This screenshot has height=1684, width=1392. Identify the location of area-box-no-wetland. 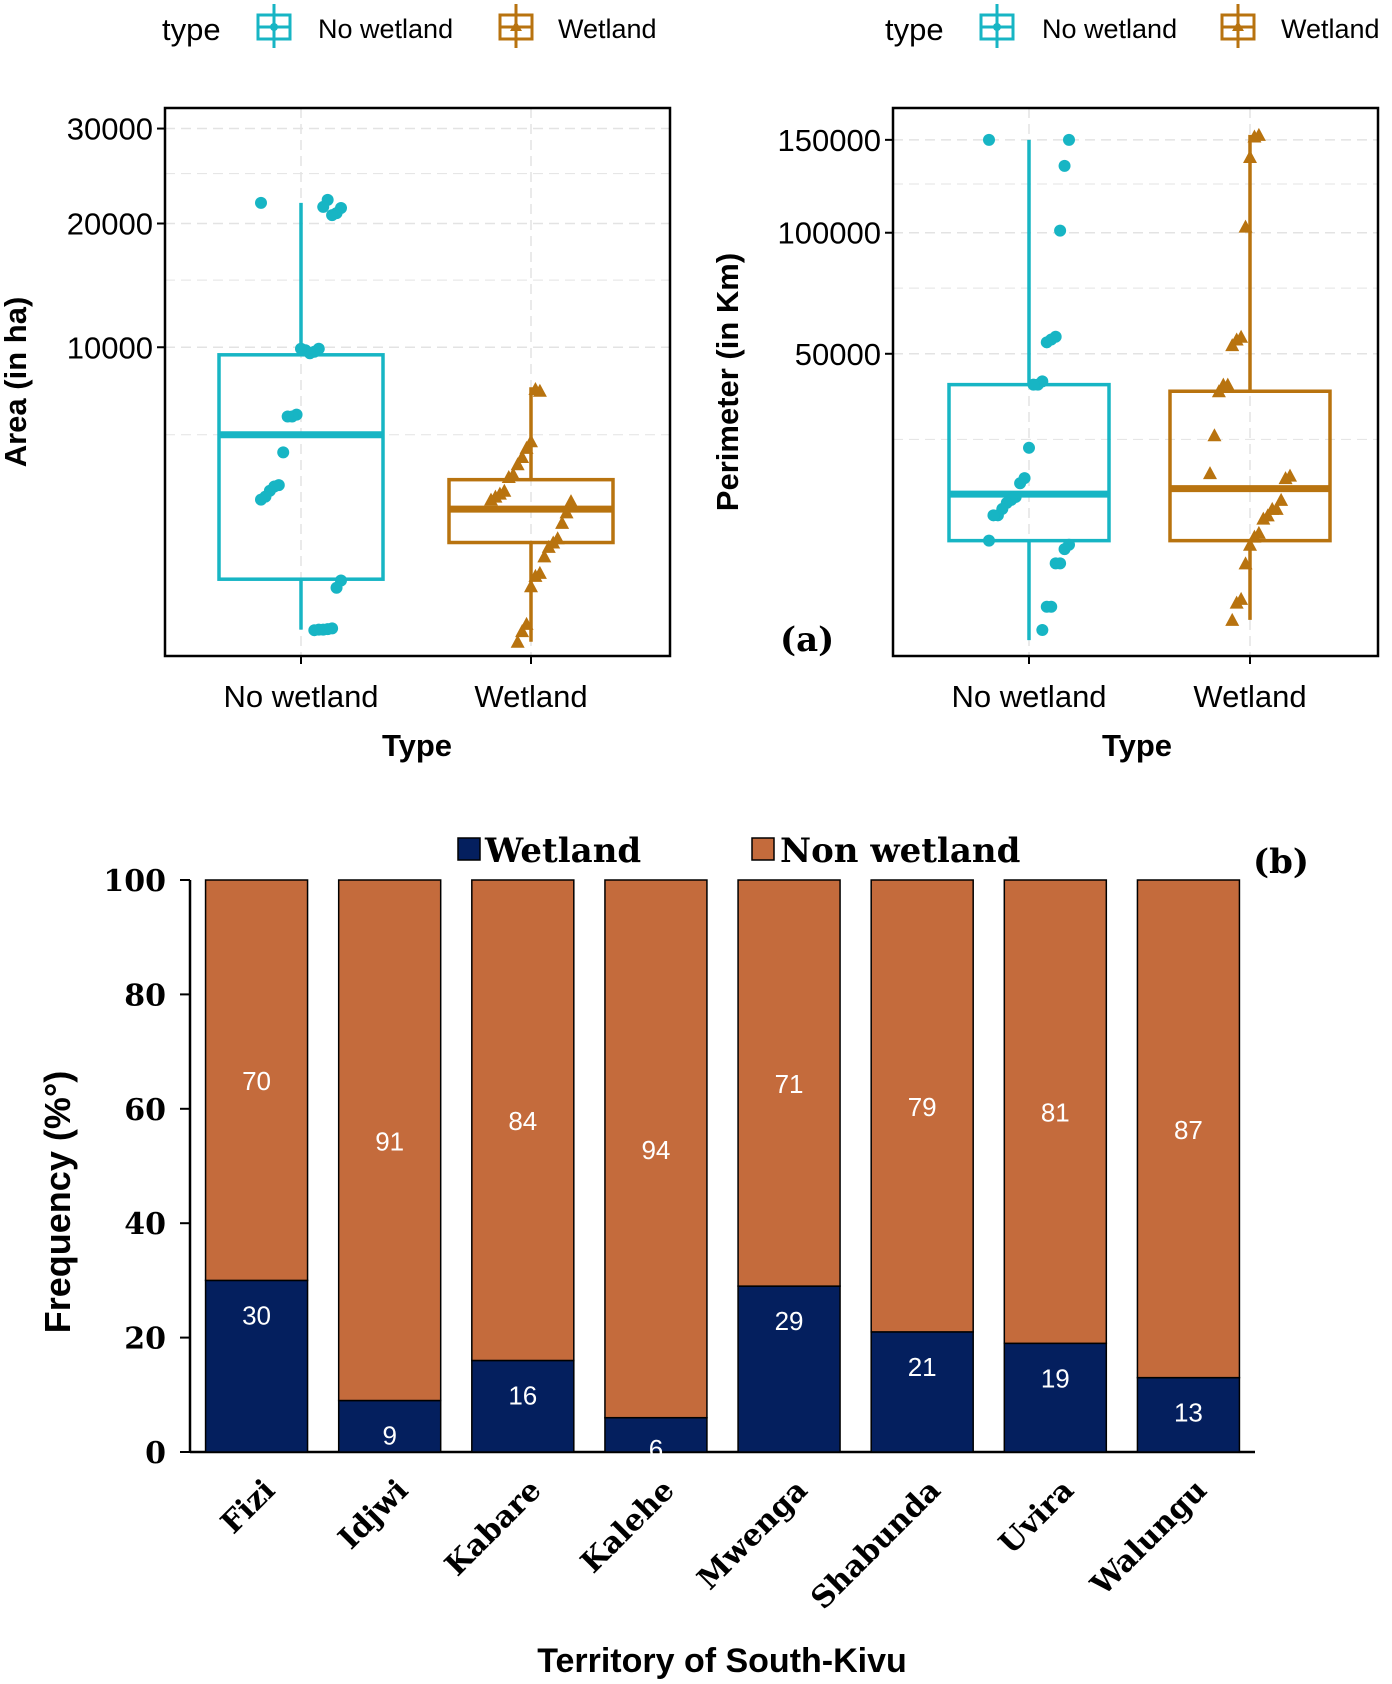
(301, 416).